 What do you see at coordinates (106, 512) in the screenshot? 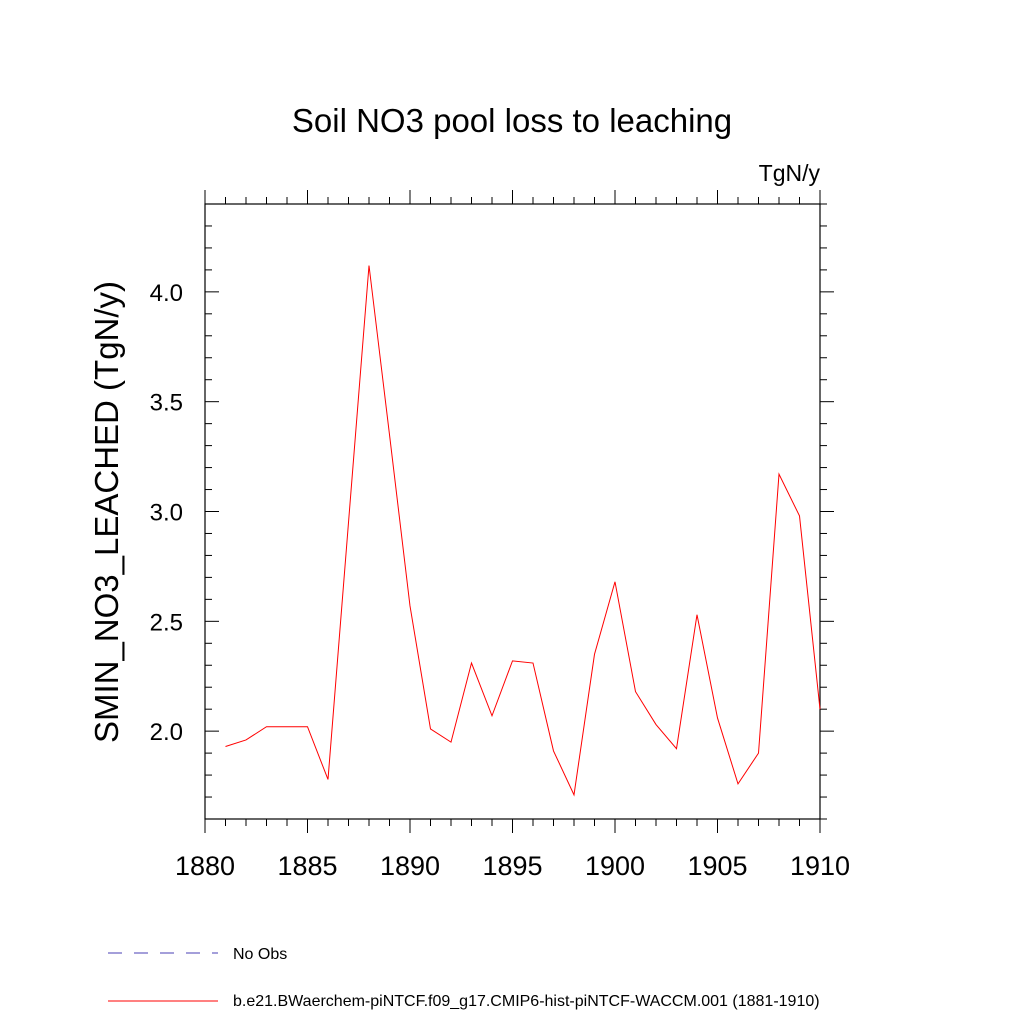
I see `y-axis-title: SMIN_NO3_LEACHED (TgN/y)` at bounding box center [106, 512].